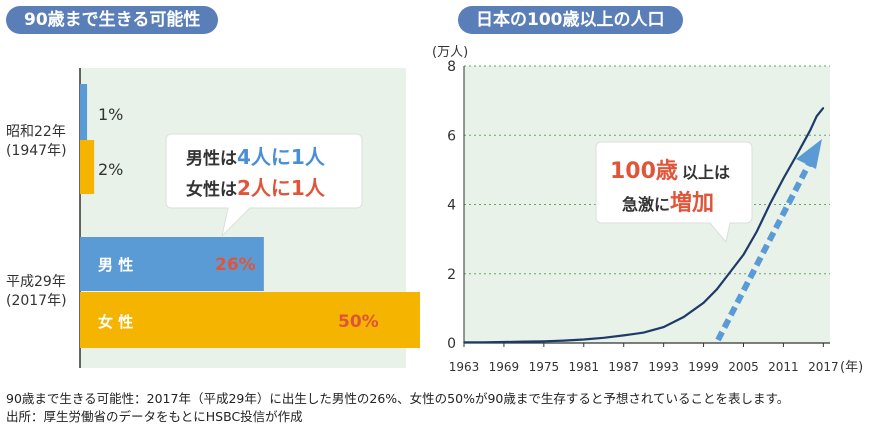 Image resolution: width=870 pixels, height=427 pixels. What do you see at coordinates (464, 367) in the screenshot?
I see `x-tick-label: 1963` at bounding box center [464, 367].